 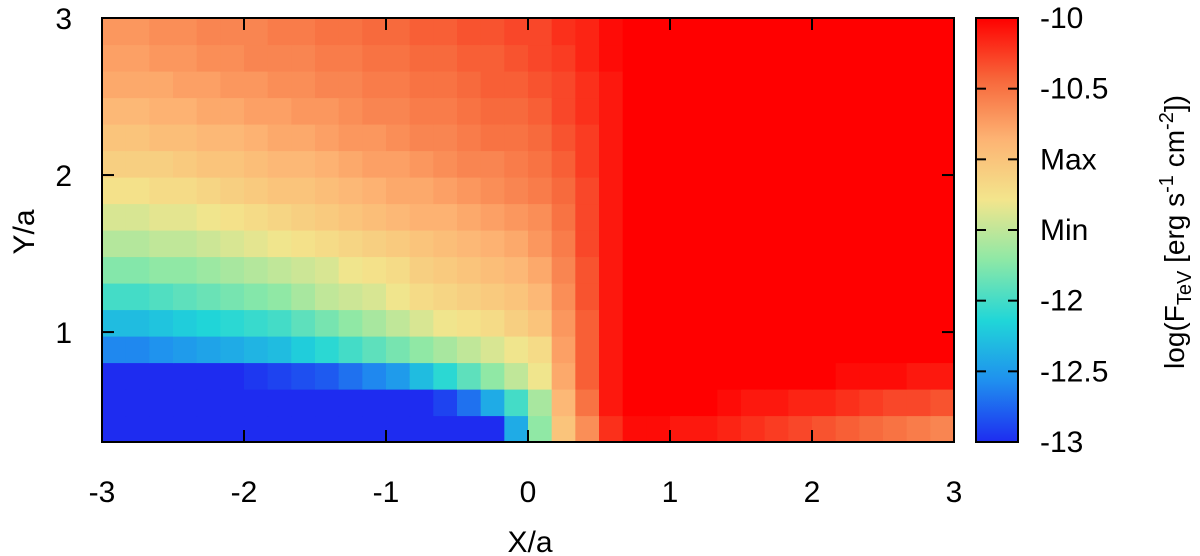 I want to click on y-tick-label: 2, so click(x=63, y=176).